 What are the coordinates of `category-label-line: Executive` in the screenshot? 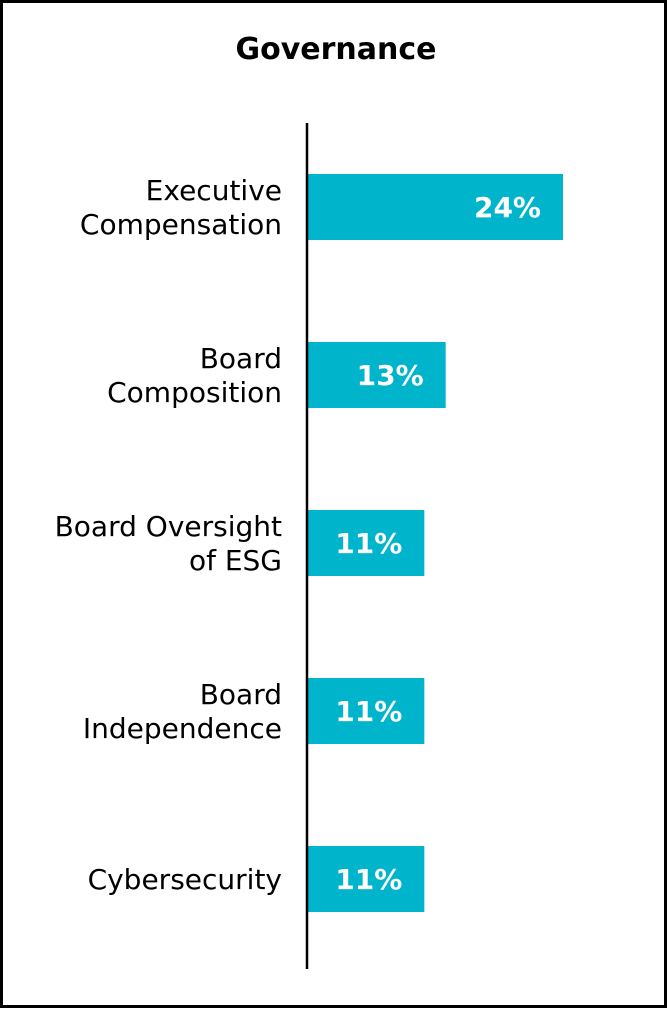 It's located at (214, 190).